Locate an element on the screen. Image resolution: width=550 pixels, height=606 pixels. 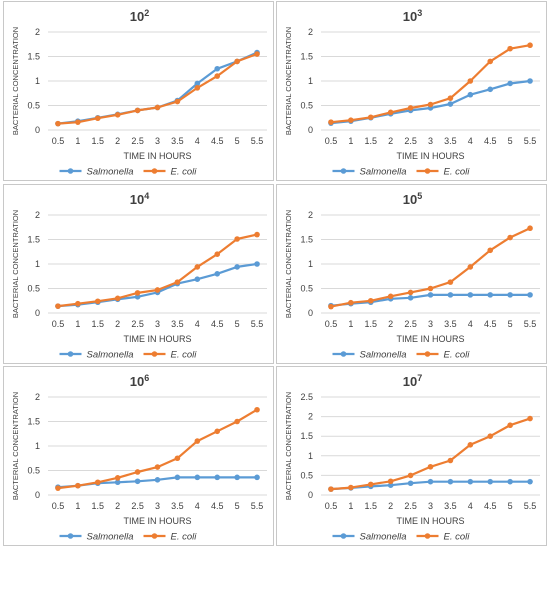
x-tick-label: 5.5 is located at coordinates (257, 324).